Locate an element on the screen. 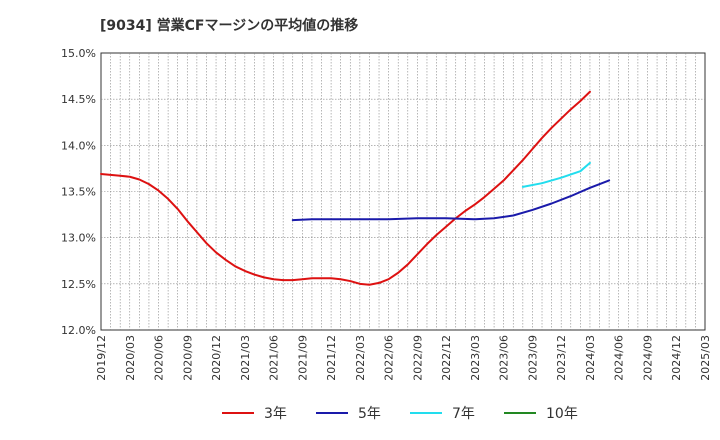  y-tick-label: 12.0% is located at coordinates (78, 330).